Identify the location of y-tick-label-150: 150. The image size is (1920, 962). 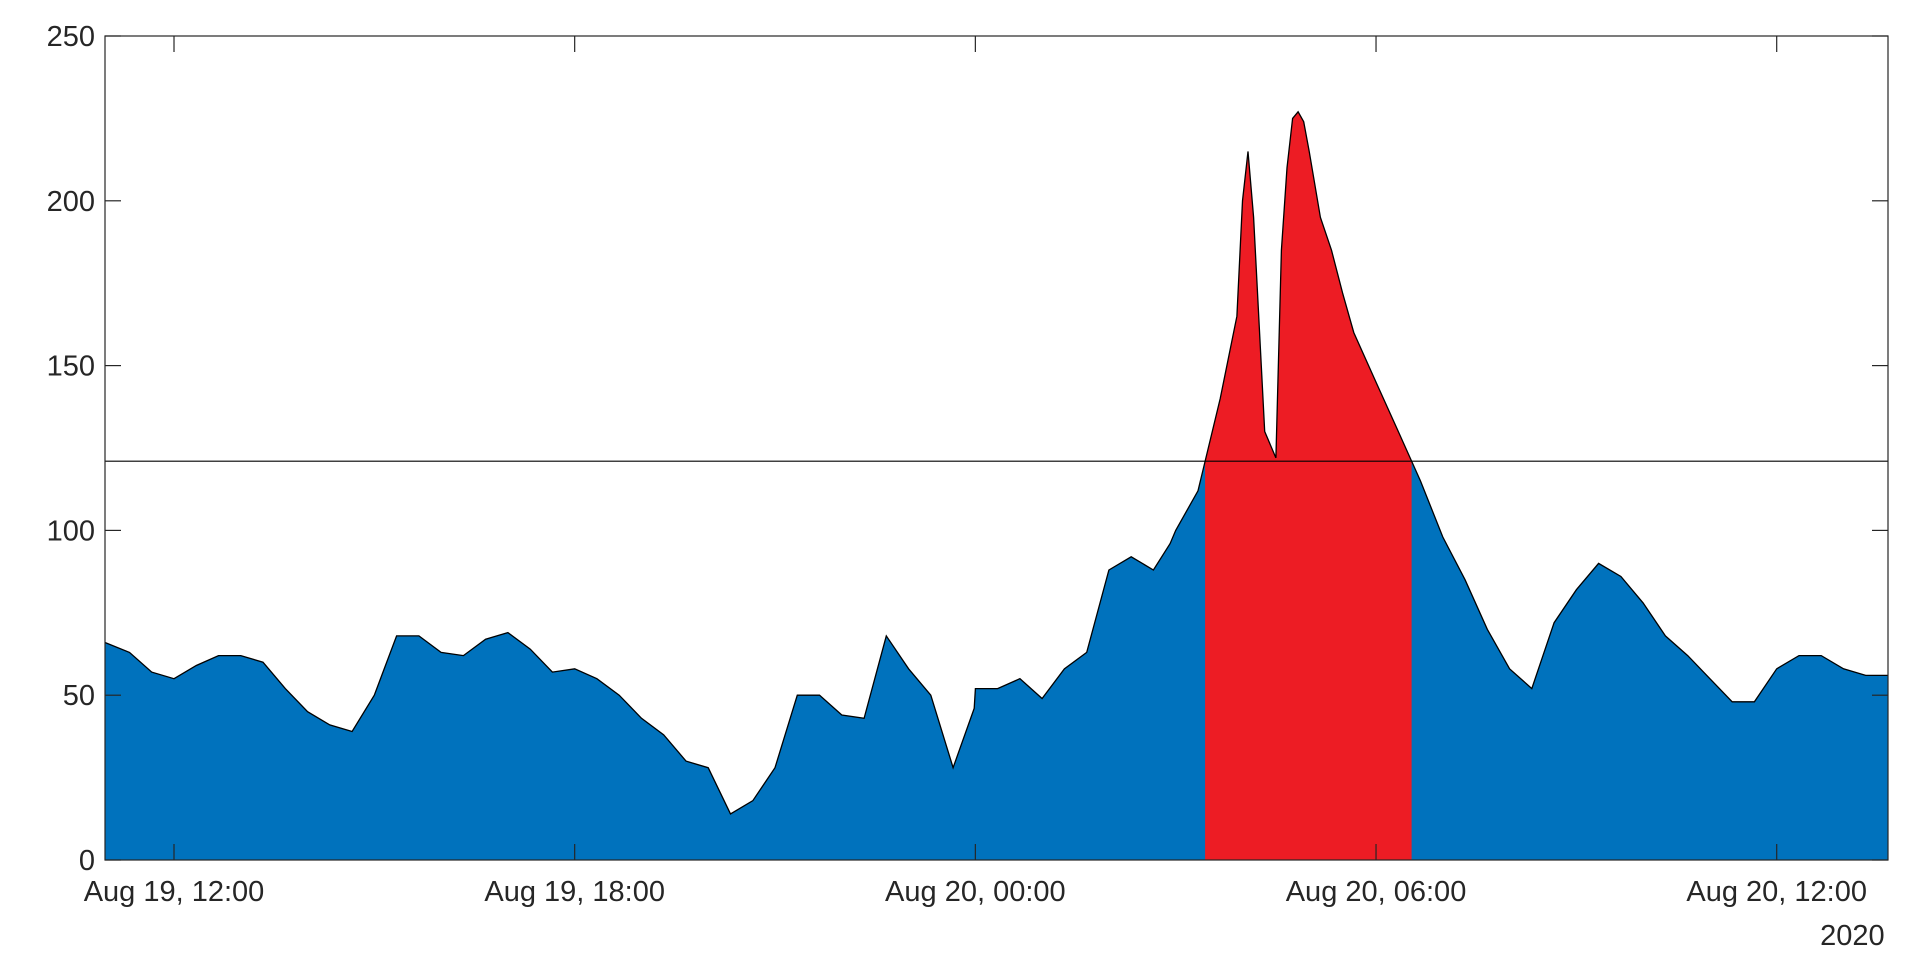
(71, 367).